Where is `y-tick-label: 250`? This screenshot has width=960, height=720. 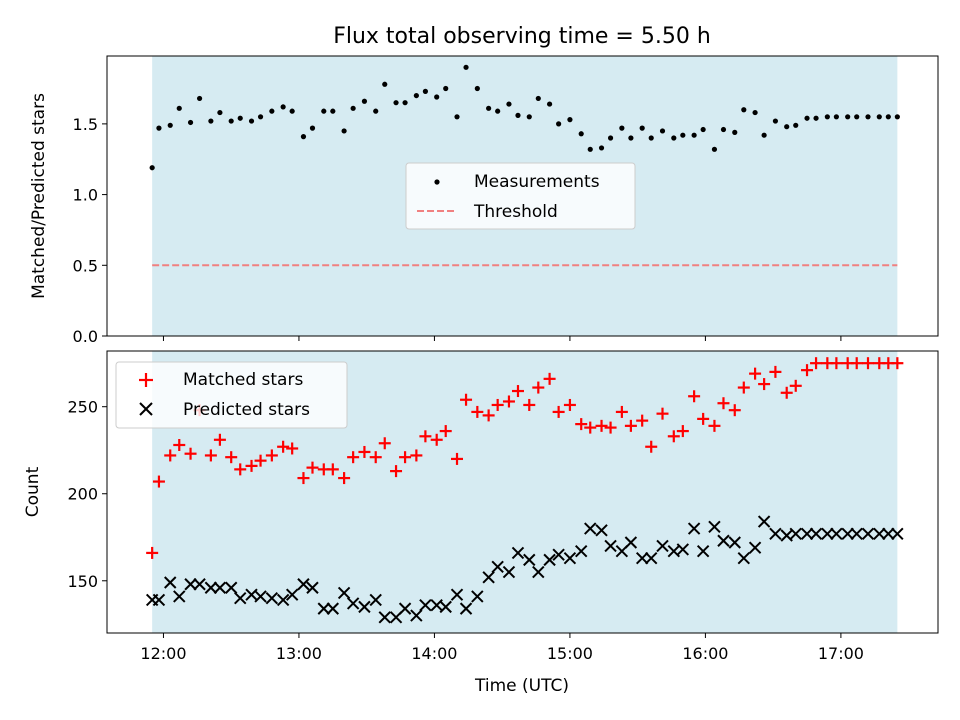 y-tick-label: 250 is located at coordinates (82, 407).